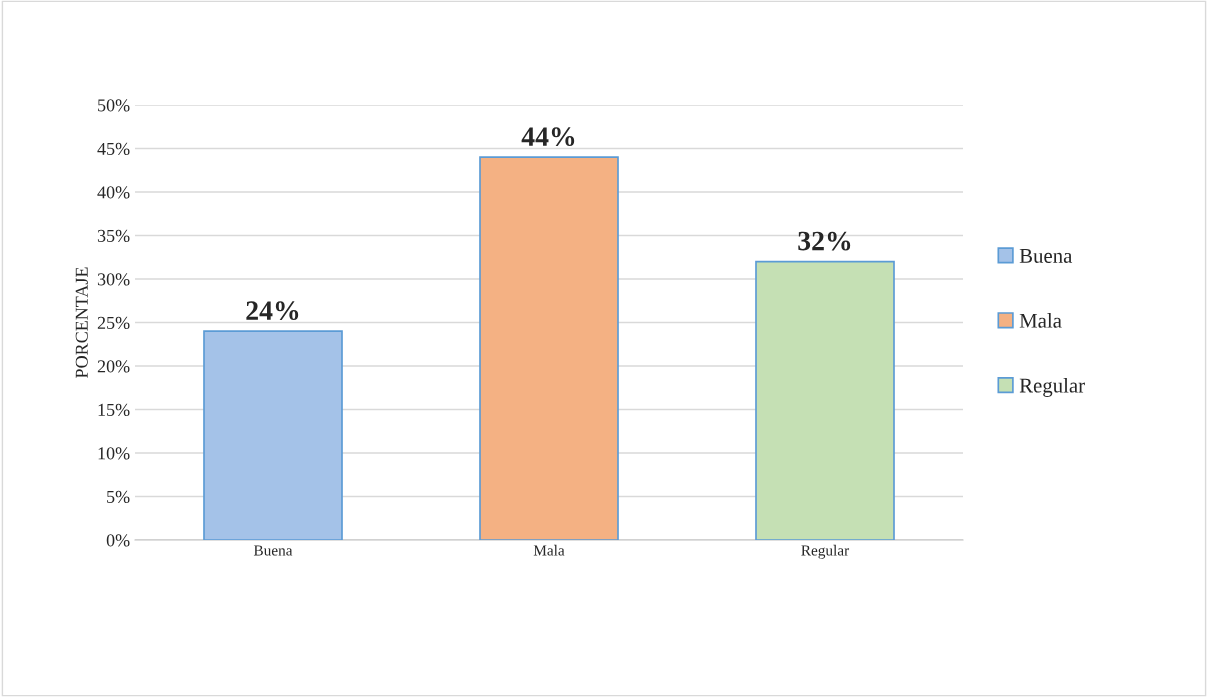  What do you see at coordinates (272, 311) in the screenshot?
I see `data-label: 24%` at bounding box center [272, 311].